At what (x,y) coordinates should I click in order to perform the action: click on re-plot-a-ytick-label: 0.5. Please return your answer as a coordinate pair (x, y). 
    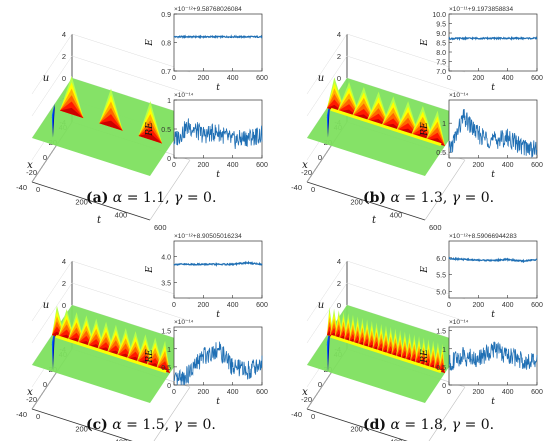
    Looking at the image, I should click on (166, 130).